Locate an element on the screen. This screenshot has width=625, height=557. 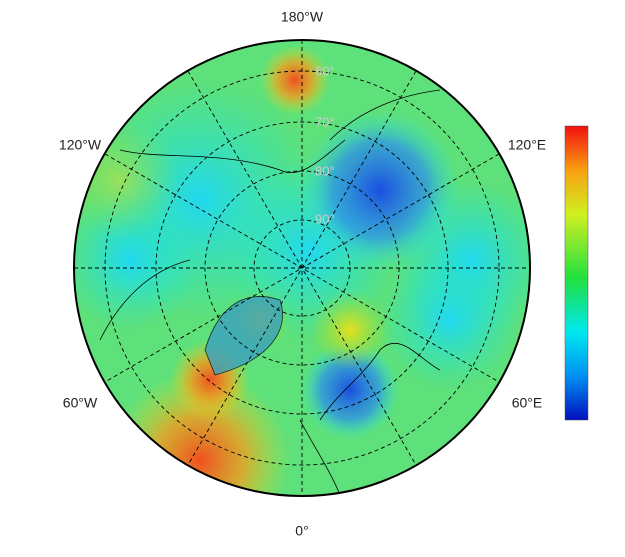
latitude-label: 80° is located at coordinates (325, 170).